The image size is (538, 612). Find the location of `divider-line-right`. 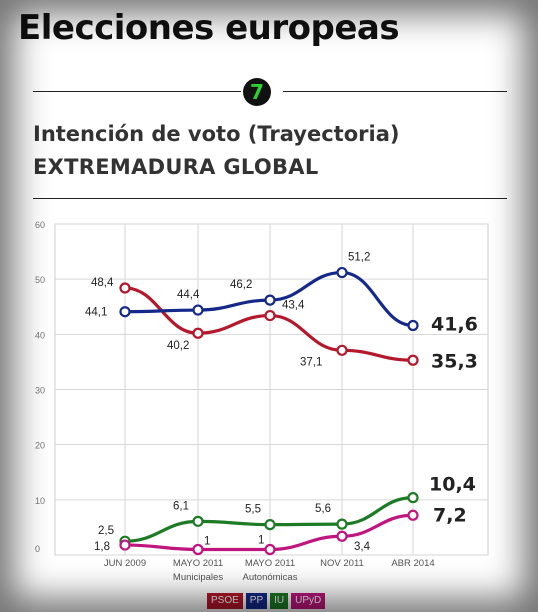

divider-line-right is located at coordinates (395, 91).